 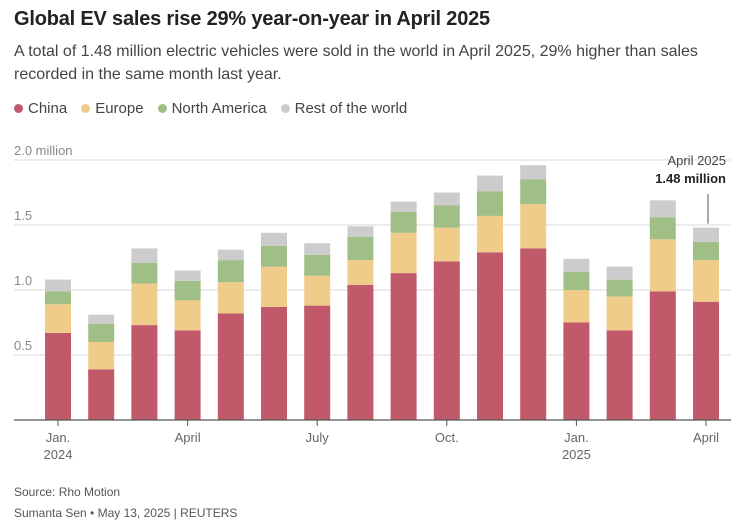 What do you see at coordinates (23, 280) in the screenshot?
I see `y-tick-label: 1.0` at bounding box center [23, 280].